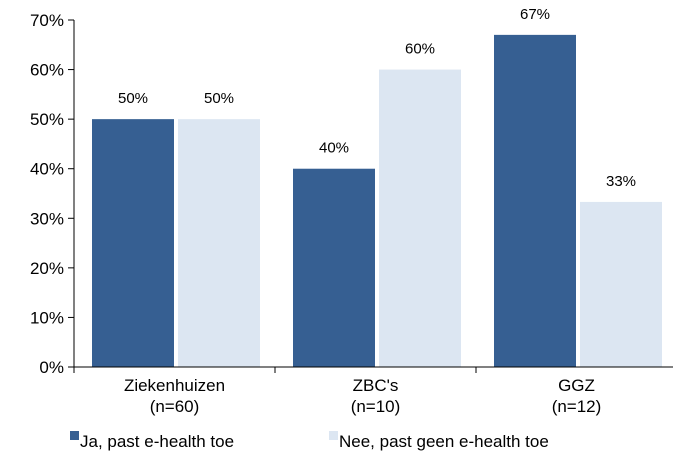  Describe the element at coordinates (577, 406) in the screenshot. I see `x-tick-sublabel: (n=12)` at that location.